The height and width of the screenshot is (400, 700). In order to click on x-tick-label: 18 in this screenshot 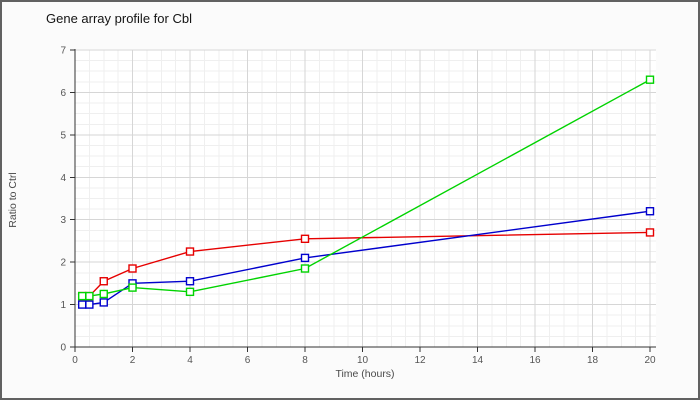, I will do `click(593, 360)`.